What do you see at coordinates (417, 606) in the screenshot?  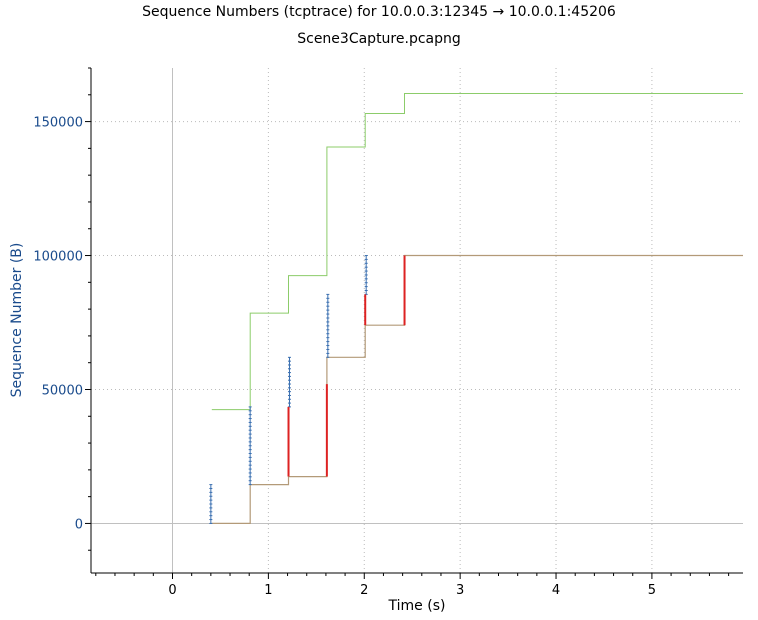 I see `x-axis-title: Time (s)` at bounding box center [417, 606].